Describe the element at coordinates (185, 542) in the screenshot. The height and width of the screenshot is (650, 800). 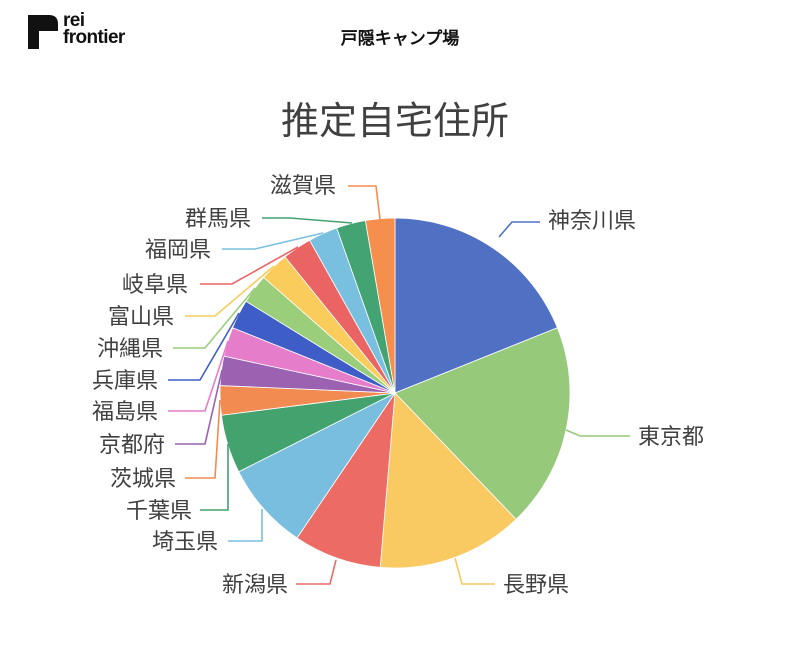
I see `slice-label-4: 埼玉県` at that location.